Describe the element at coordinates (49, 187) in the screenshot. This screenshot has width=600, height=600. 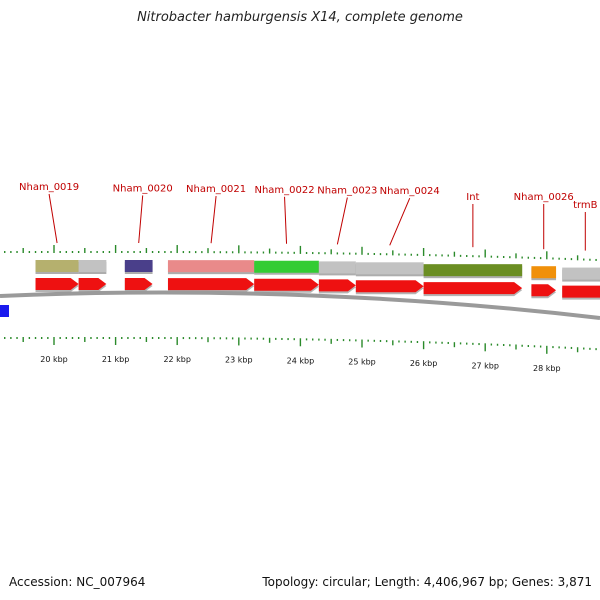
I see `gene-label: Nham_0019` at that location.